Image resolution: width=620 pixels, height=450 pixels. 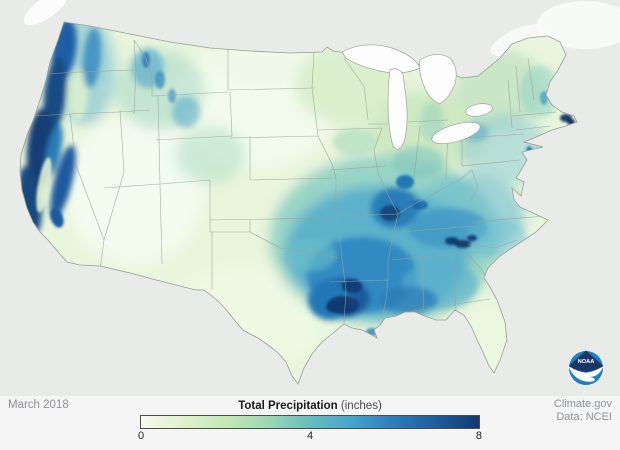 I want to click on canada-white-patches, so click(x=321, y=28).